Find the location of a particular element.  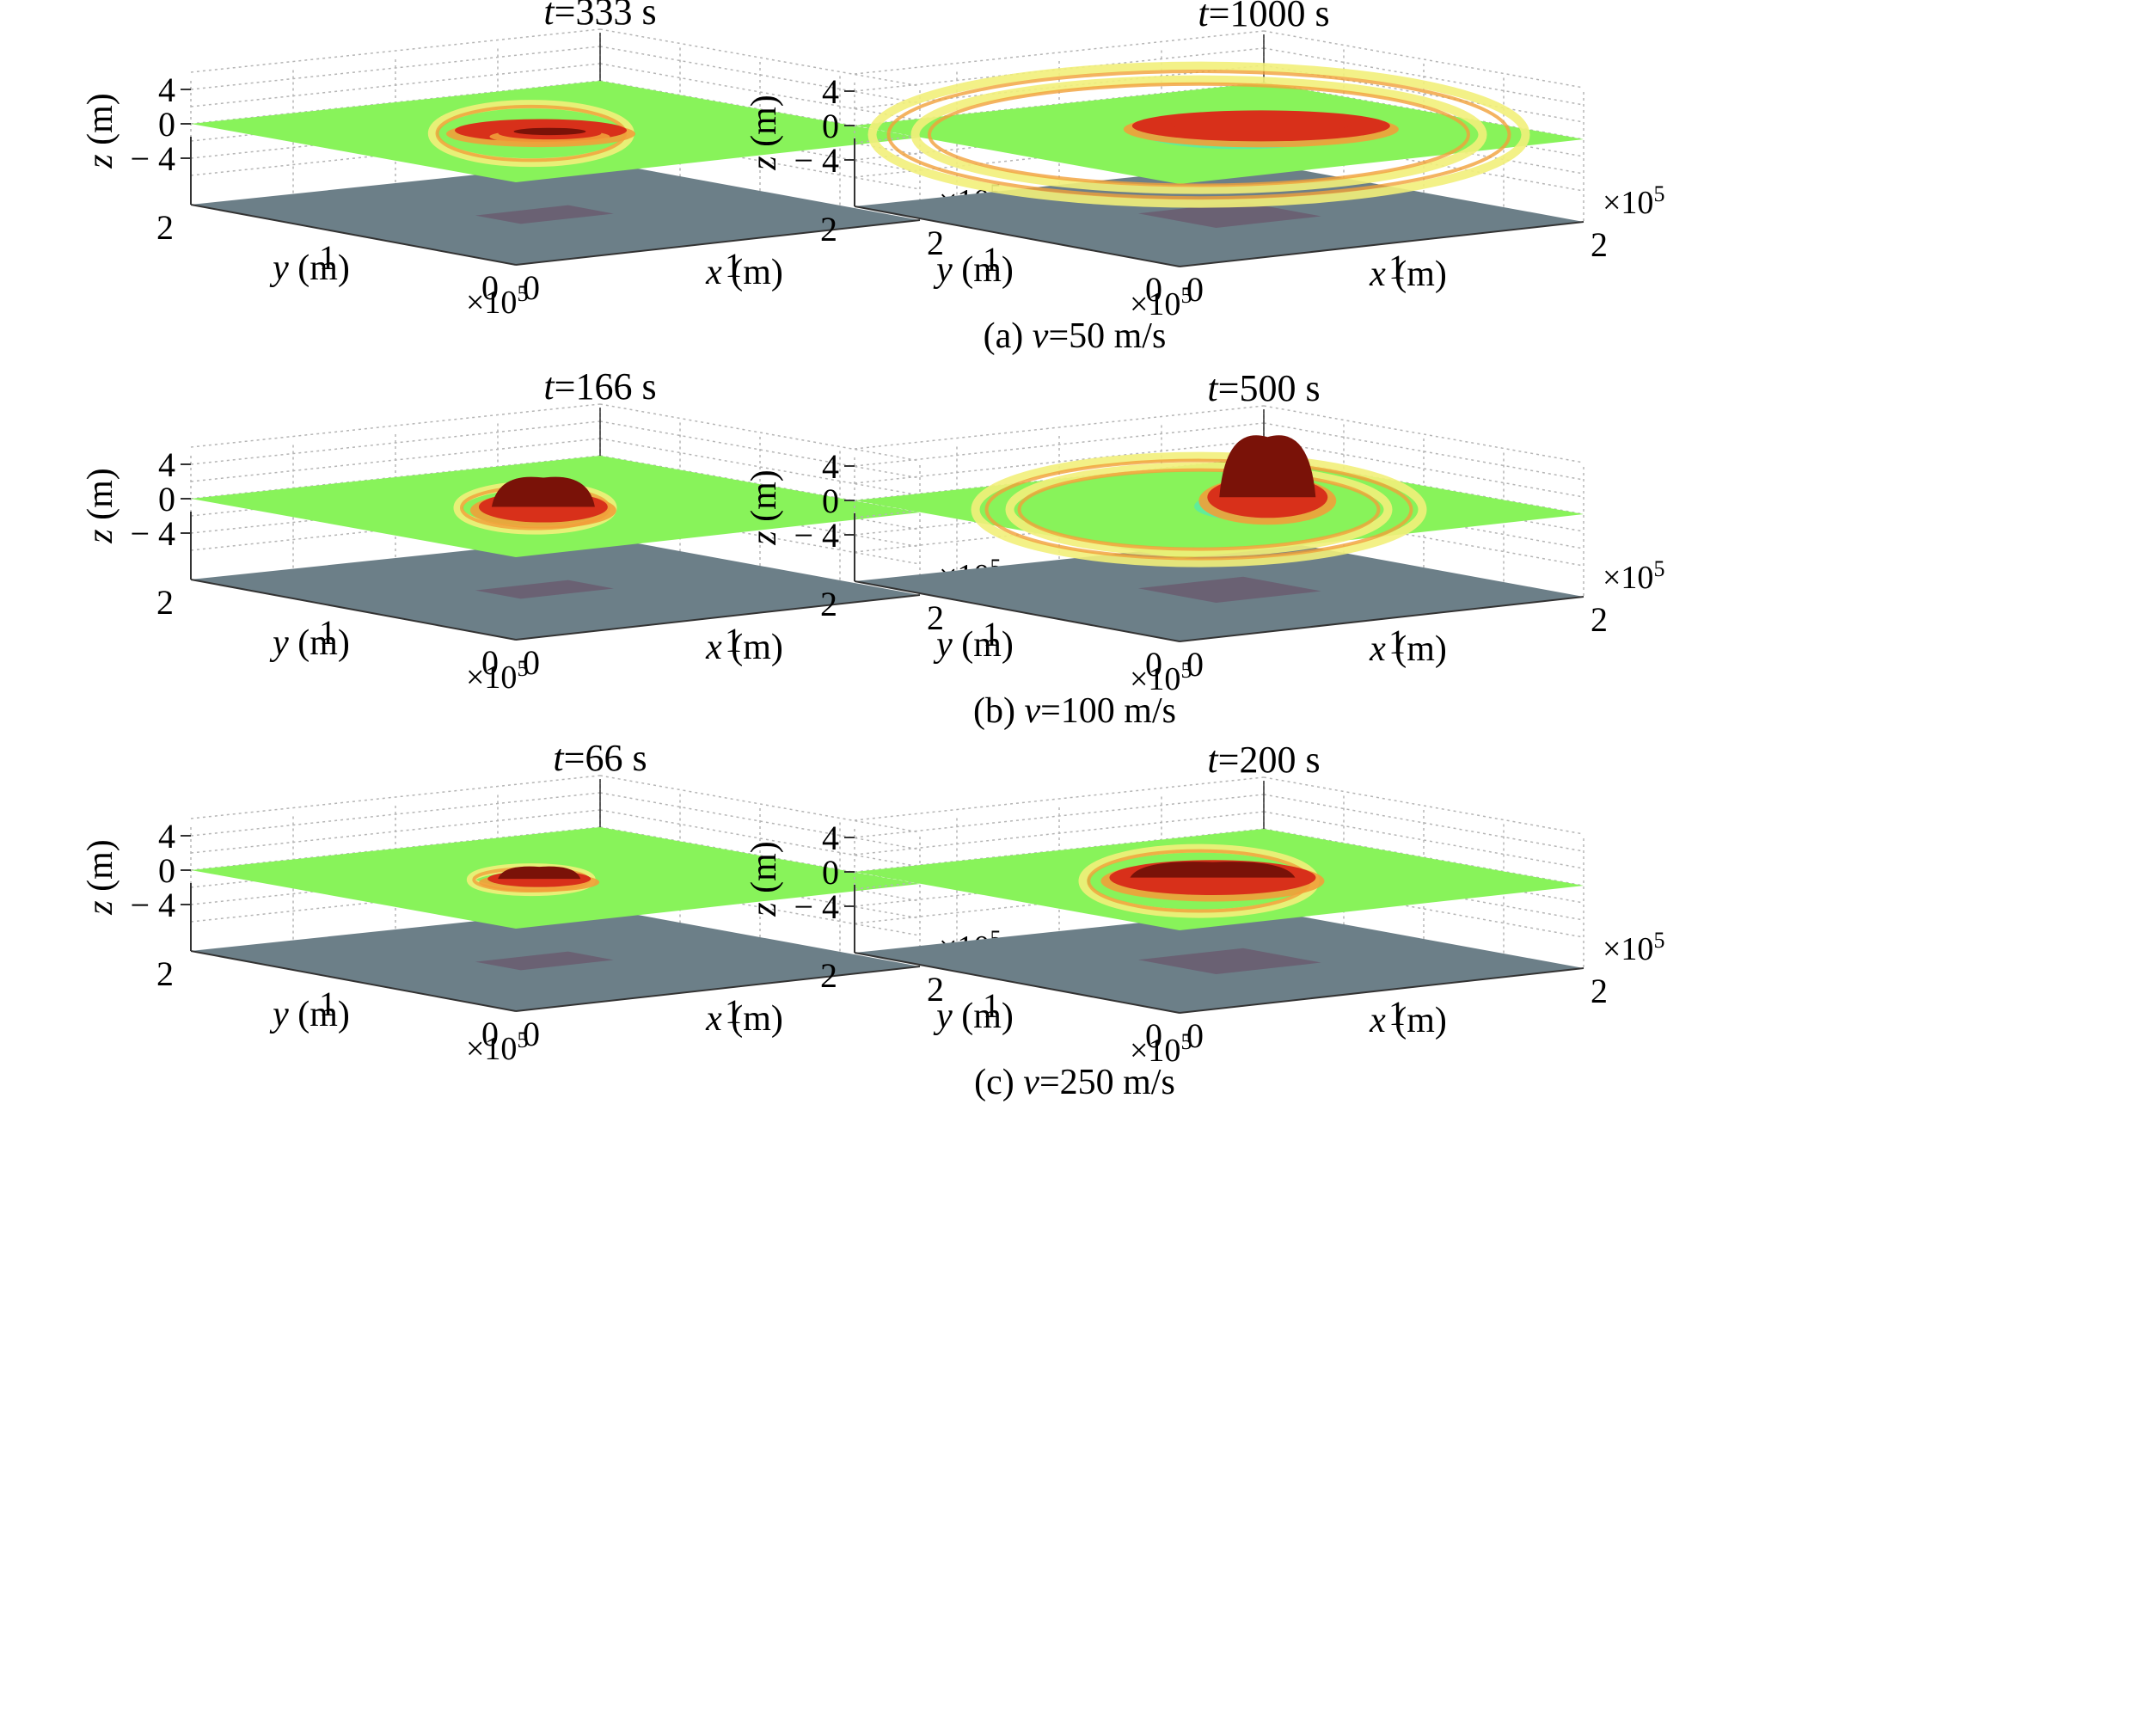

row-caption: (c) v=250 m/s is located at coordinates (1074, 1083).